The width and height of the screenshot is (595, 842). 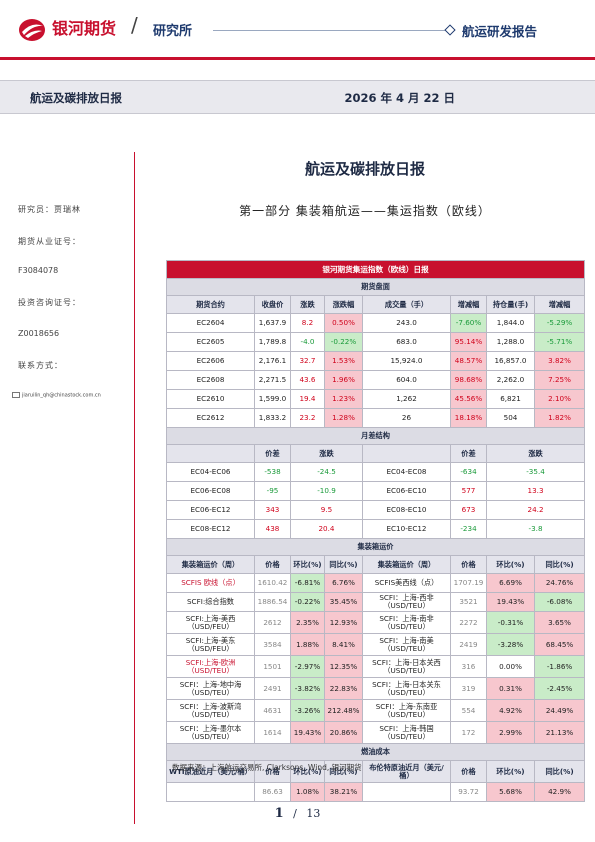 I want to click on change-cell: 19.4, so click(x=307, y=399).